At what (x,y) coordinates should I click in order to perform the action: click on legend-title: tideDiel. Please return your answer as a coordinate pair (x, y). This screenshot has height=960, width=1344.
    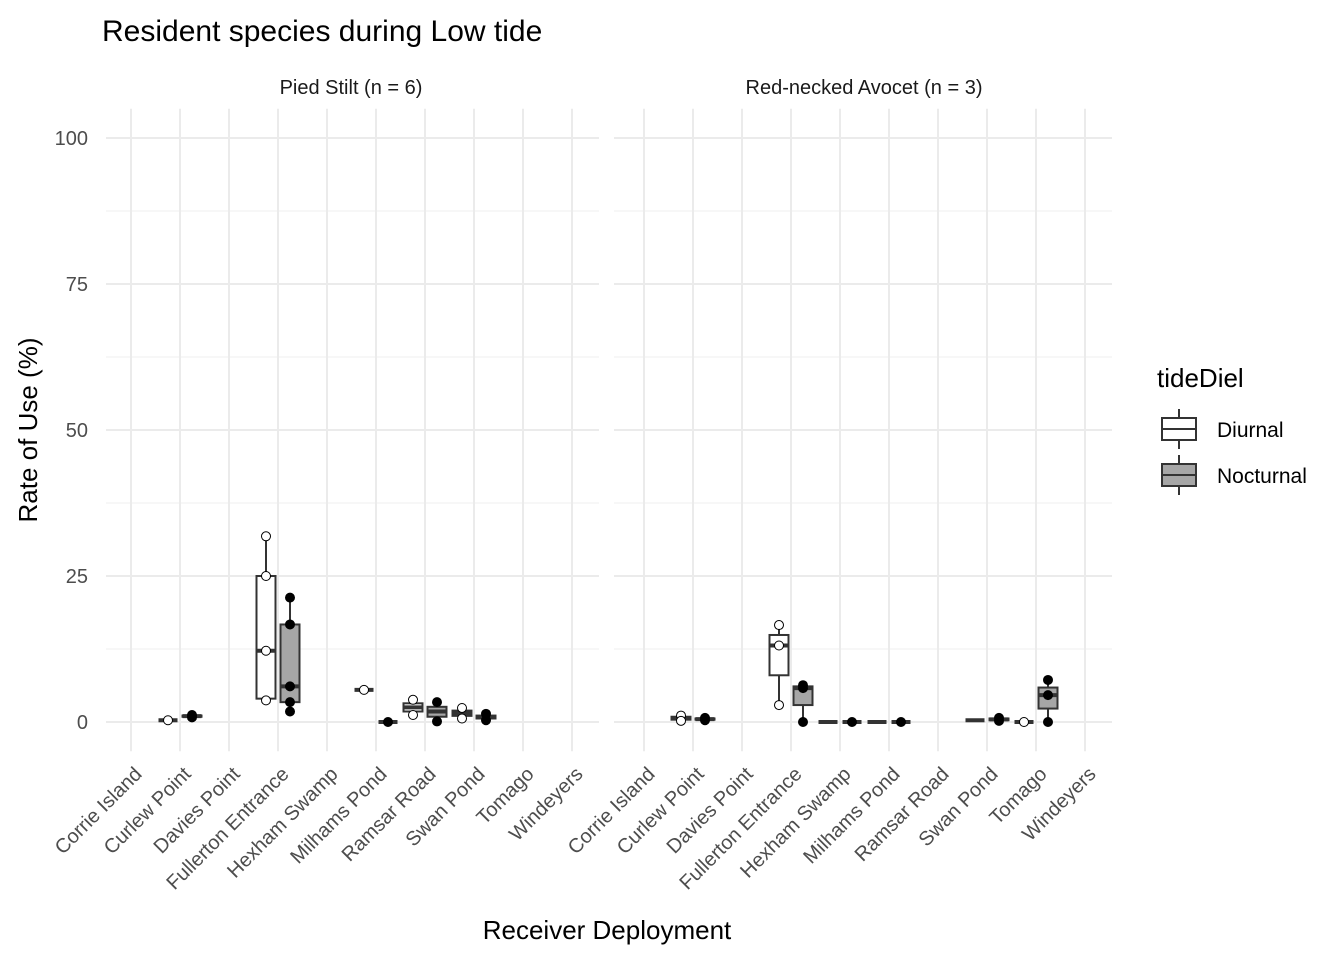
    Looking at the image, I should click on (1200, 378).